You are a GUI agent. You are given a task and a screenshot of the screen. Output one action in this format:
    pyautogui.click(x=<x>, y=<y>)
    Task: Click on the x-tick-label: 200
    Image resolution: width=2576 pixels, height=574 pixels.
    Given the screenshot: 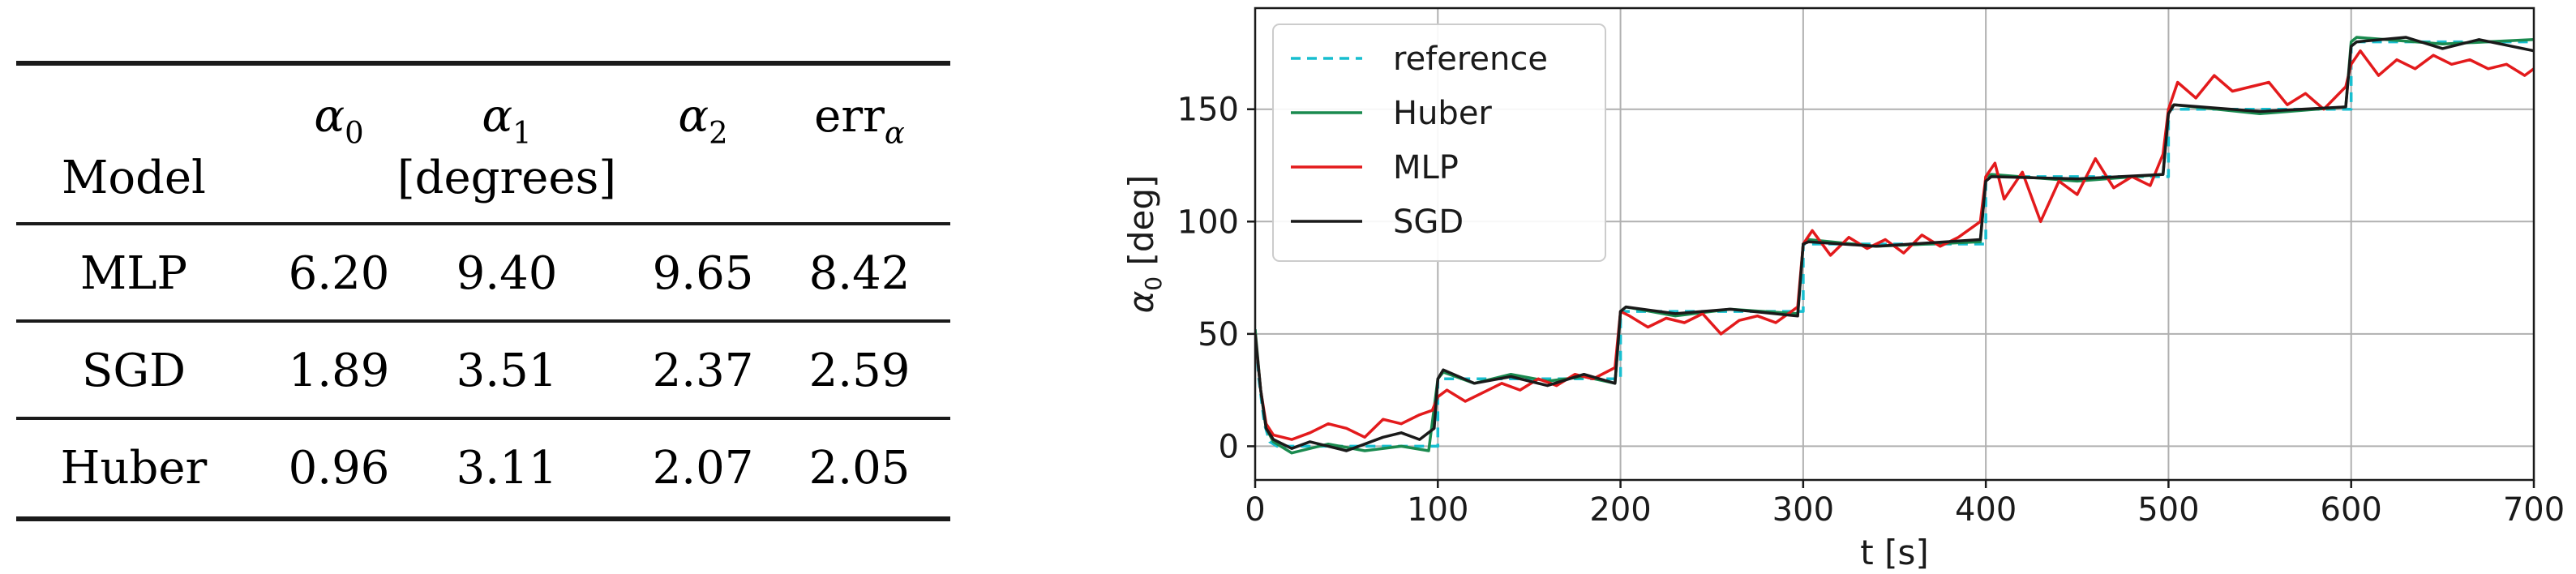 What is the action you would take?
    pyautogui.click(x=1620, y=510)
    